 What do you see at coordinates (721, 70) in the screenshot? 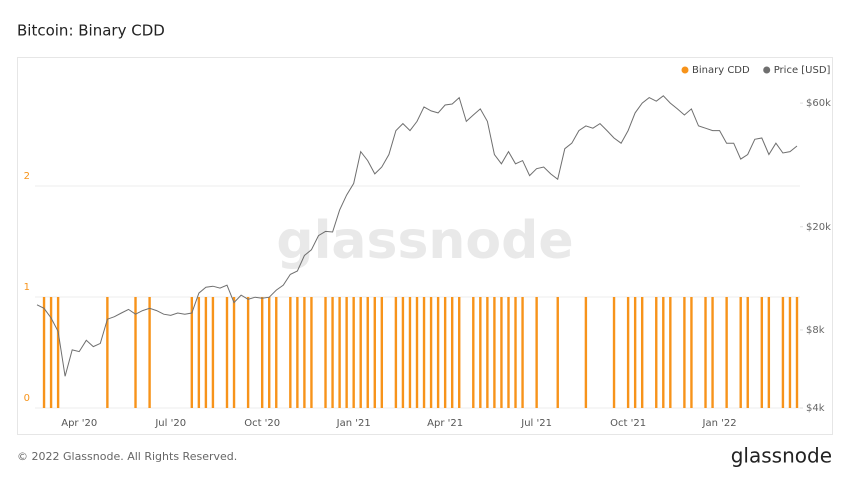
I see `legend-label: Binary CDD` at bounding box center [721, 70].